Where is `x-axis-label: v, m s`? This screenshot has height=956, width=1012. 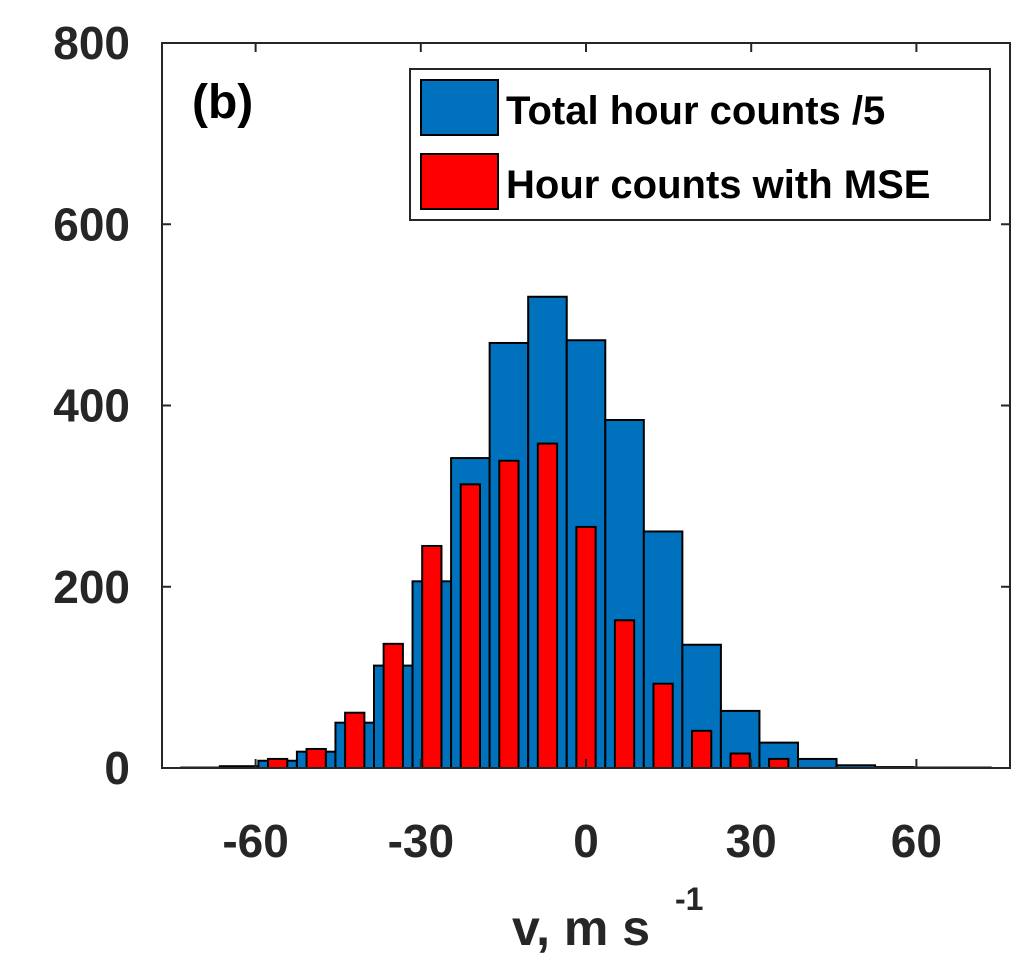 x-axis-label: v, m s is located at coordinates (581, 928).